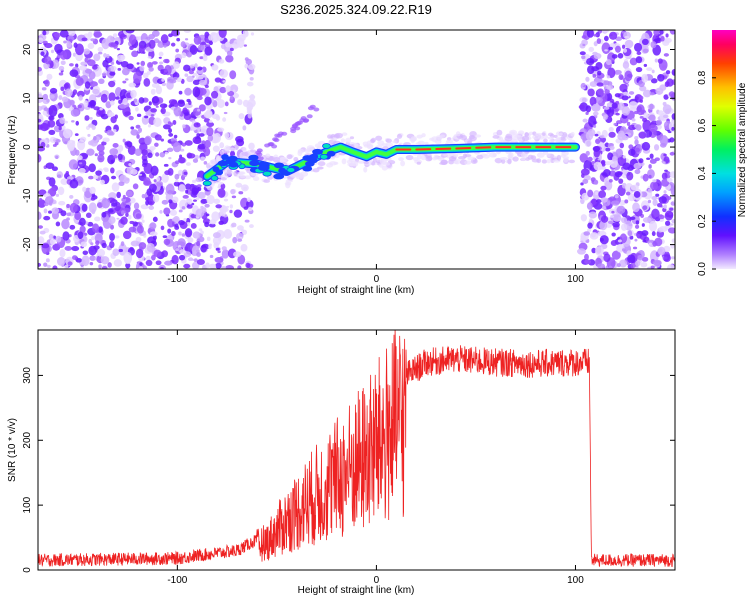 This screenshot has height=600, width=750. What do you see at coordinates (259, 154) in the screenshot?
I see `branch-blob` at bounding box center [259, 154].